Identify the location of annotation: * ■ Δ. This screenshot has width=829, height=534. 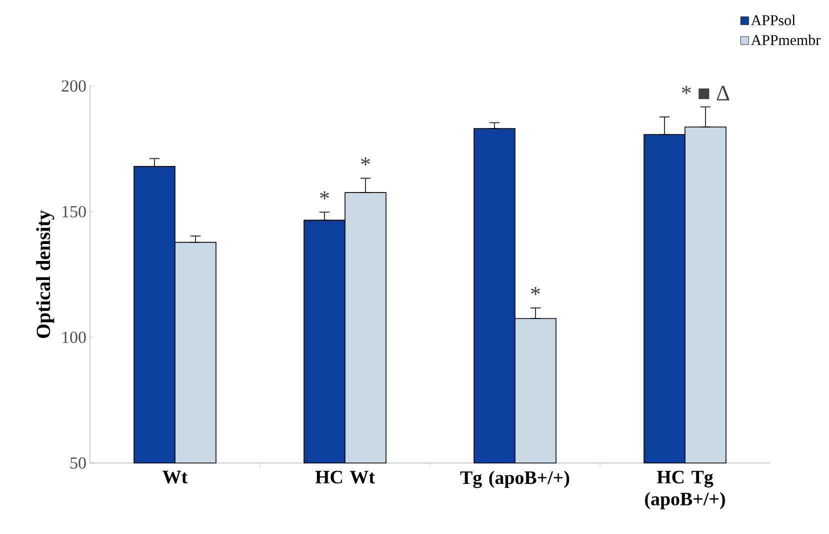
(706, 93).